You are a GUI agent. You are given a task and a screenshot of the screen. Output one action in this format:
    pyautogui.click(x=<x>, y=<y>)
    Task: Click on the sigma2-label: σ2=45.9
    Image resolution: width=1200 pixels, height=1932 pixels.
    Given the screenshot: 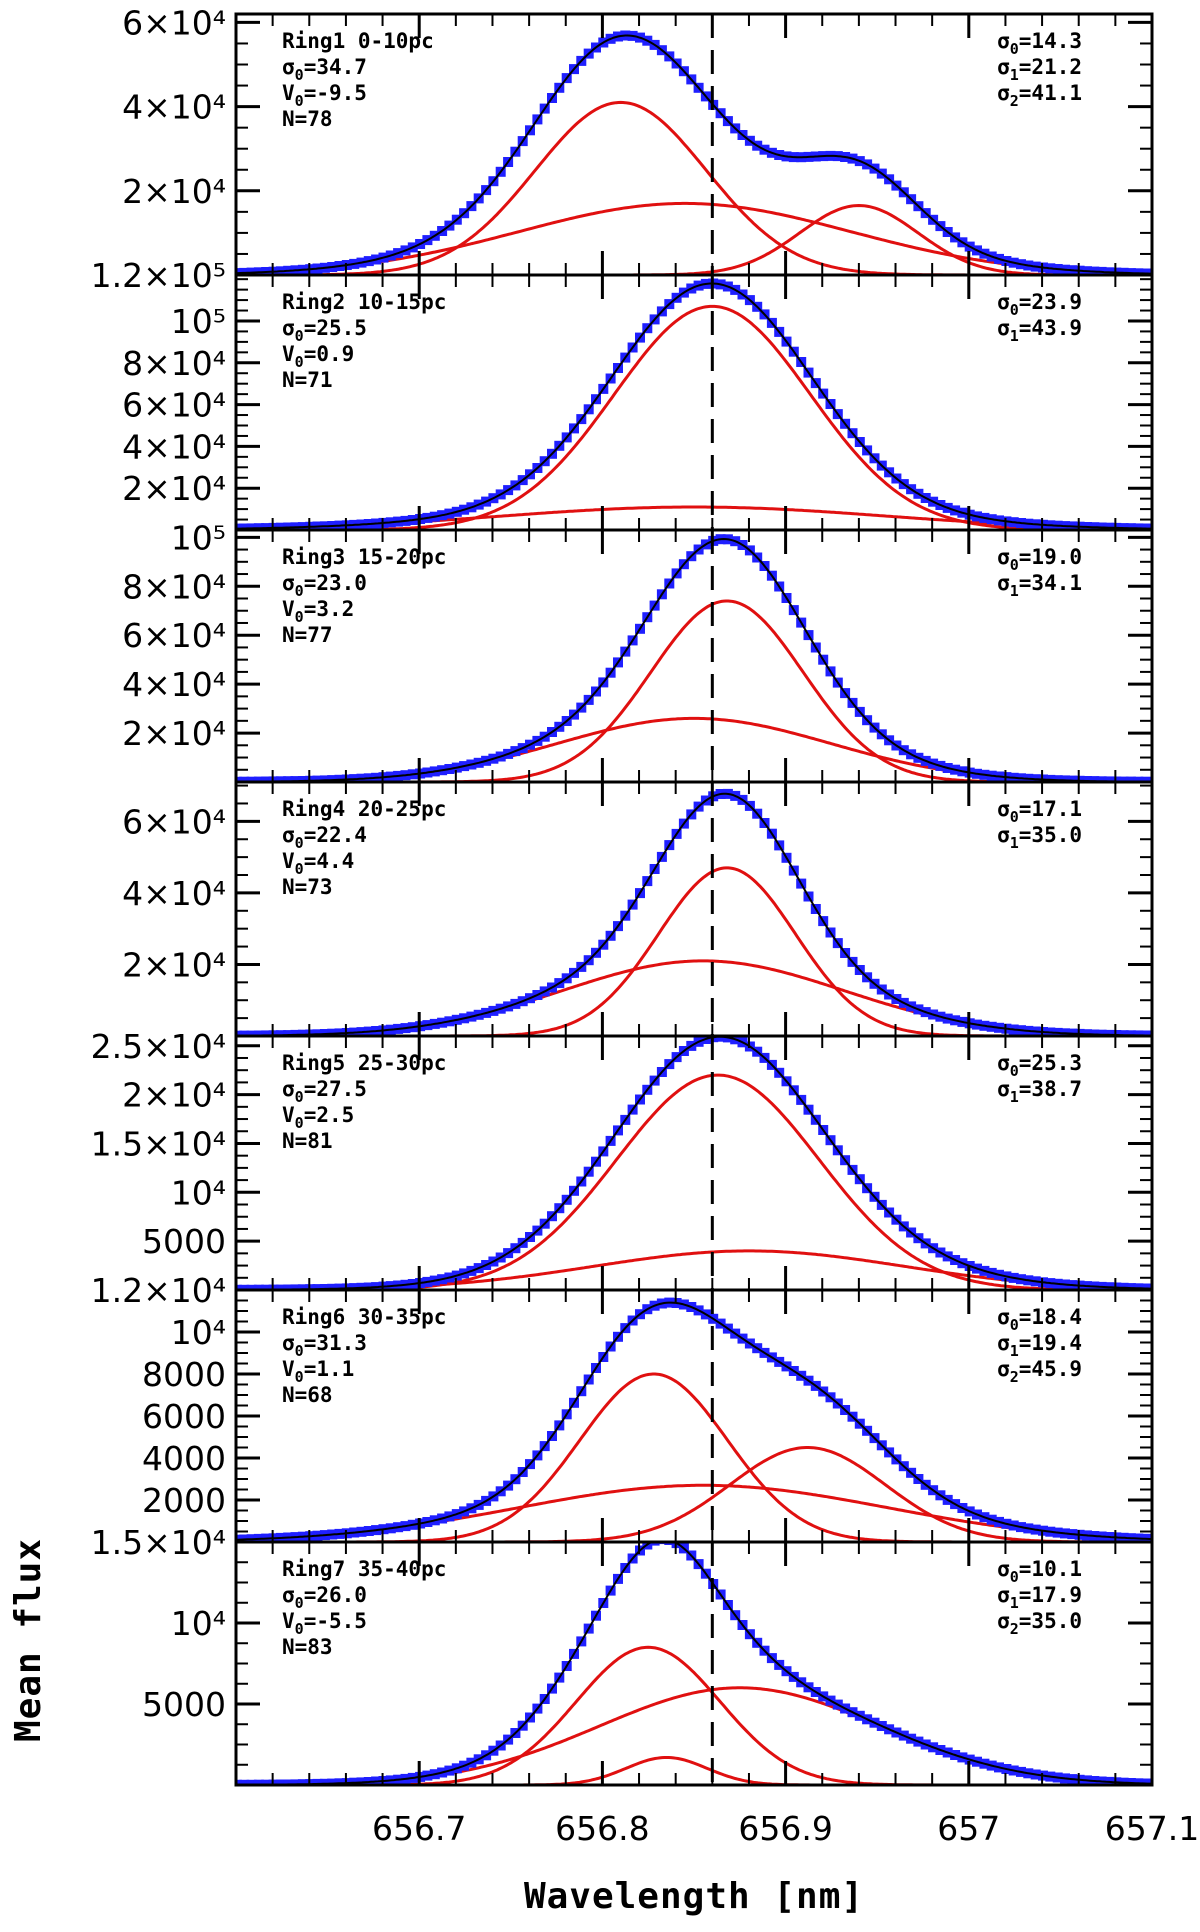 What is the action you would take?
    pyautogui.click(x=1039, y=1371)
    